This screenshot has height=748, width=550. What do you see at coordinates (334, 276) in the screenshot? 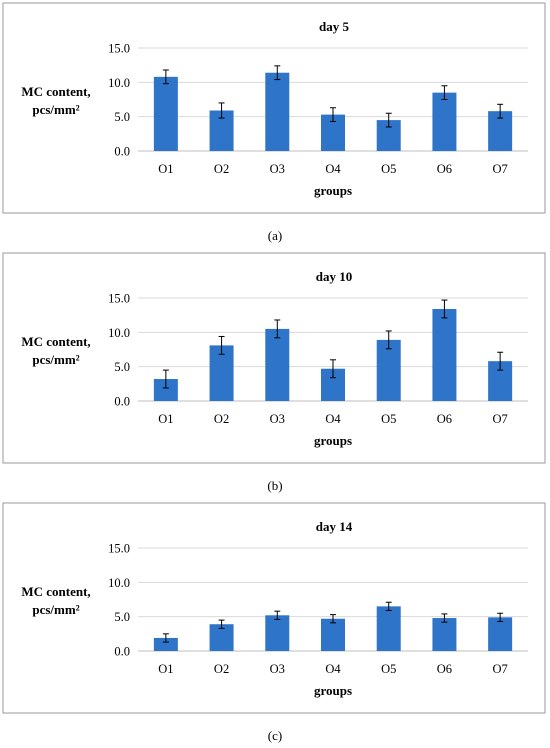
I see `chart-title: day 10` at bounding box center [334, 276].